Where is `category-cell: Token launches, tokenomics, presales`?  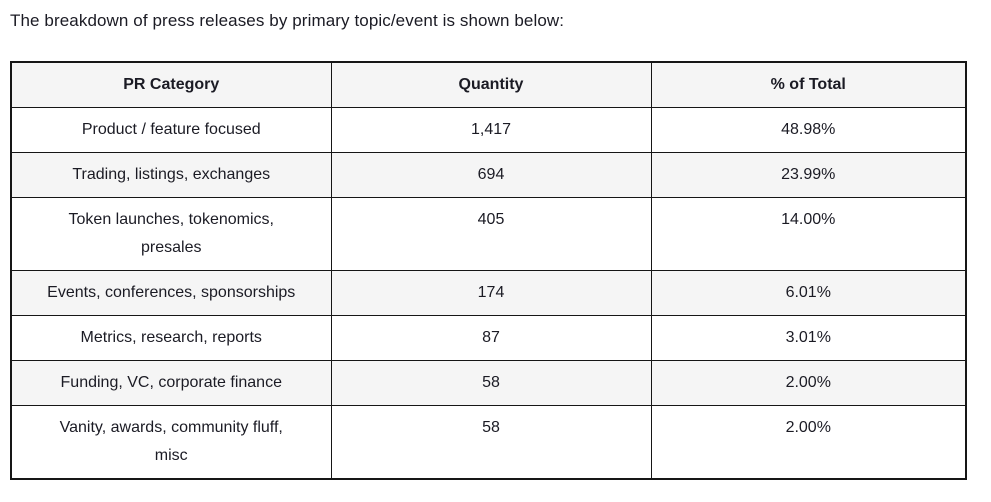 category-cell: Token launches, tokenomics, presales is located at coordinates (171, 234).